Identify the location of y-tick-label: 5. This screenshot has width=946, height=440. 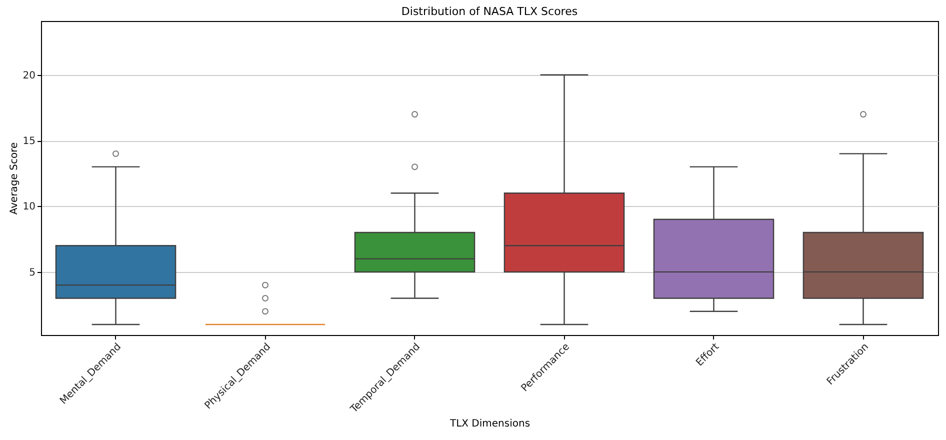
(32, 272).